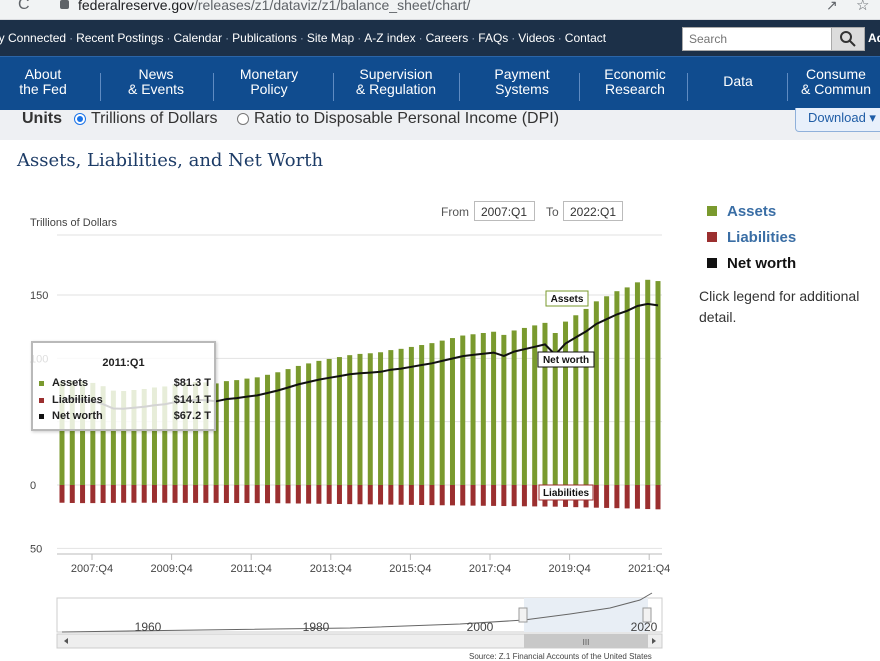 This screenshot has width=880, height=661. I want to click on legend-item-assets: Assets, so click(751, 211).